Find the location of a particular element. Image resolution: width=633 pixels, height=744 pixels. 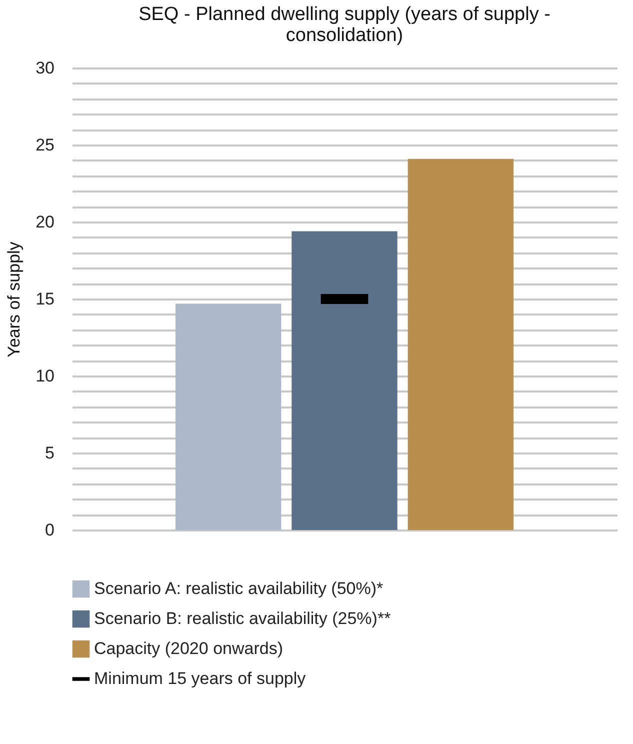

y-tick-label: 0 is located at coordinates (49, 530).